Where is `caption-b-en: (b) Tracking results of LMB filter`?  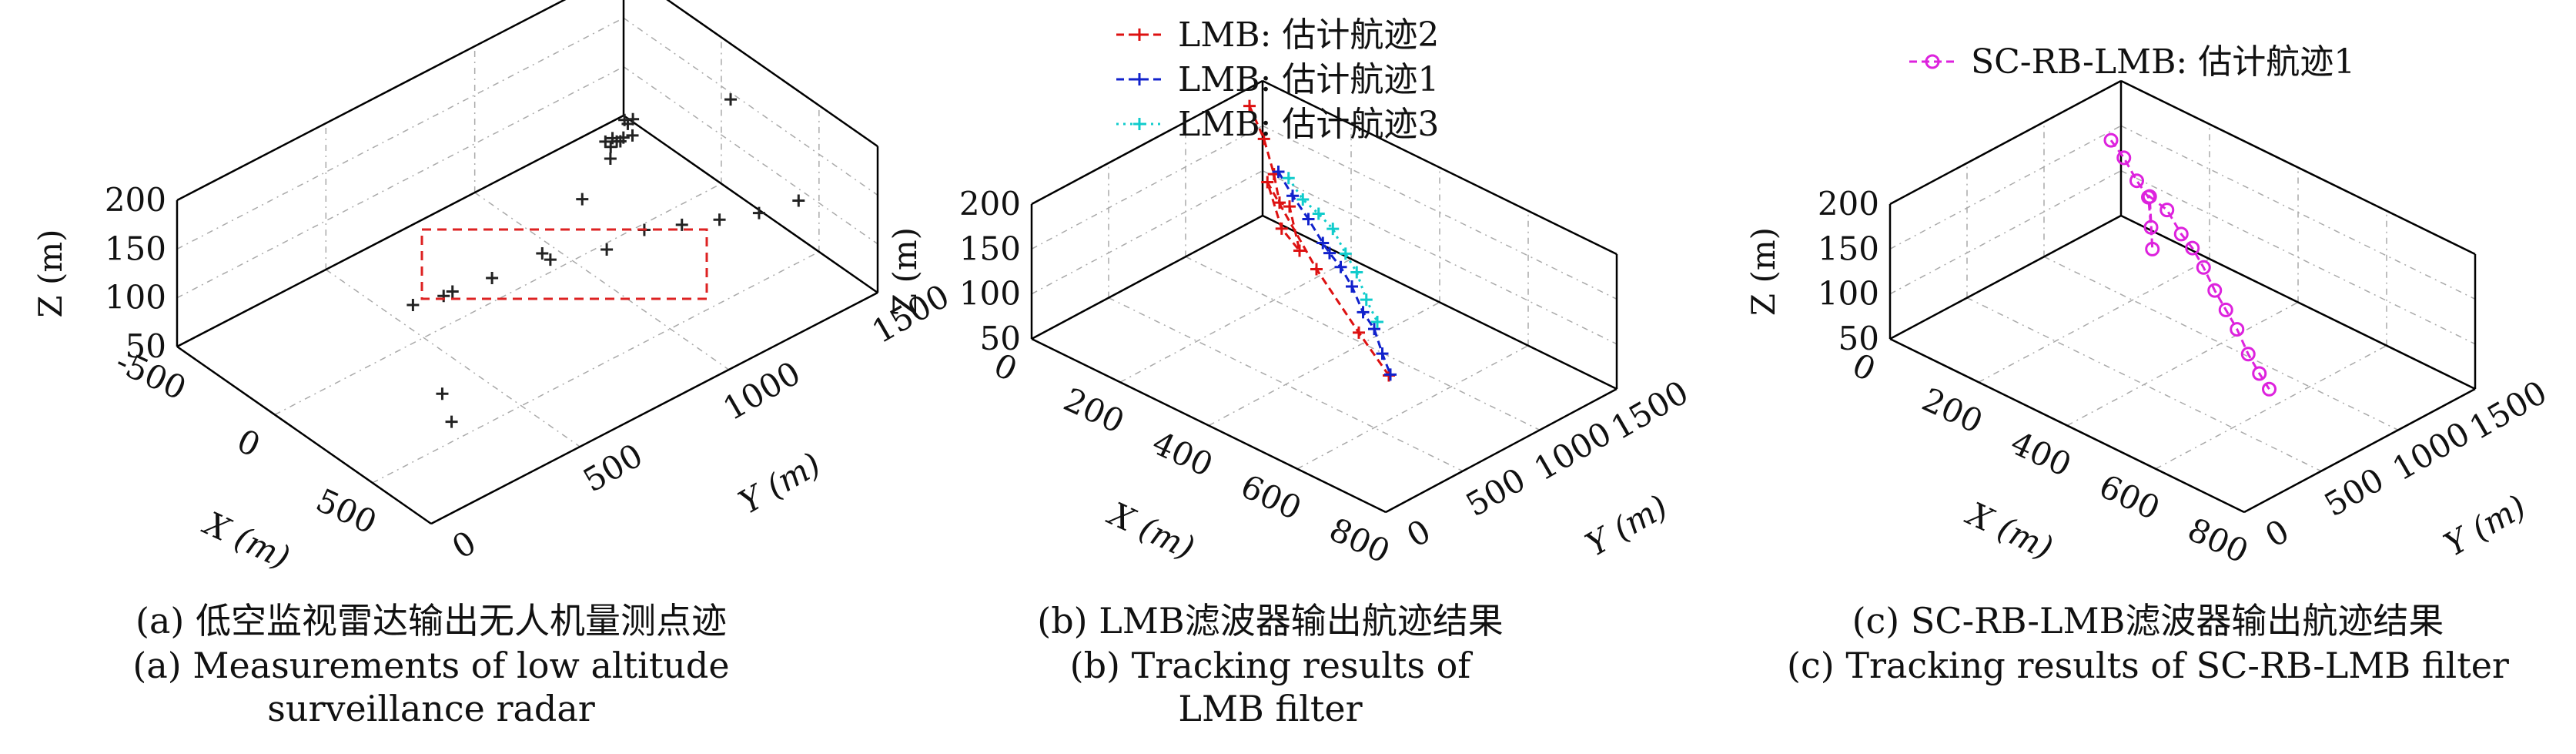
caption-b-en: (b) Tracking results of LMB filter is located at coordinates (1270, 687).